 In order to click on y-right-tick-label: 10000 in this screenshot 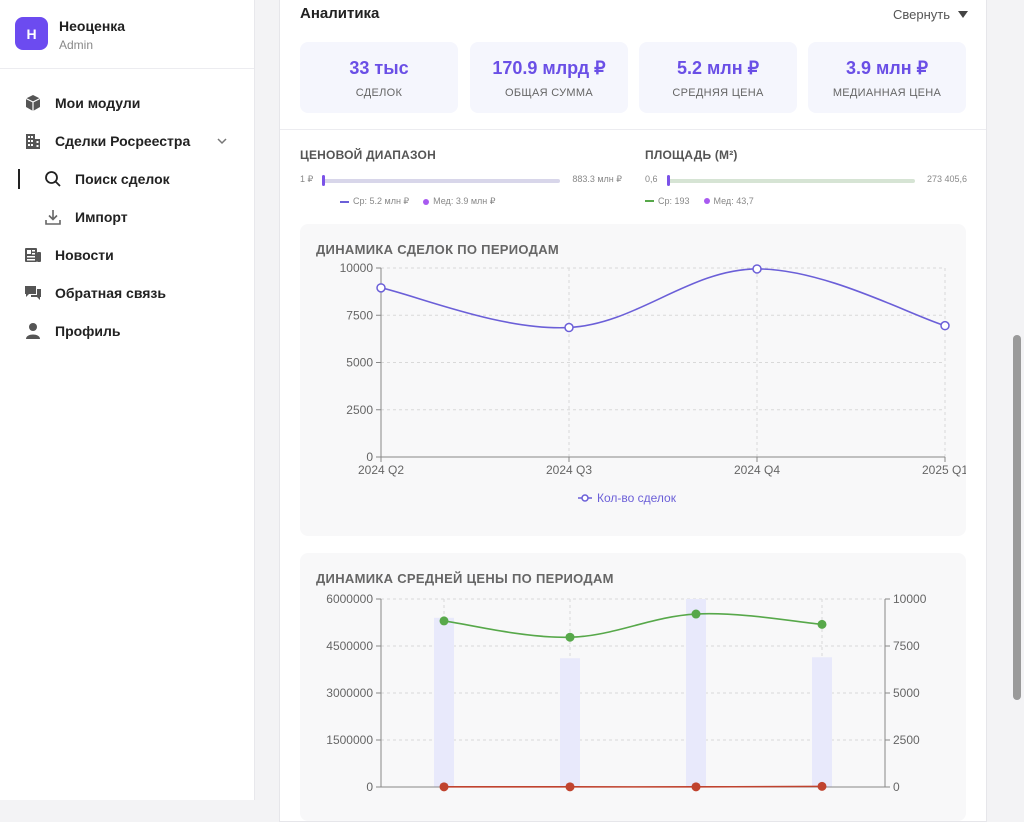, I will do `click(910, 599)`.